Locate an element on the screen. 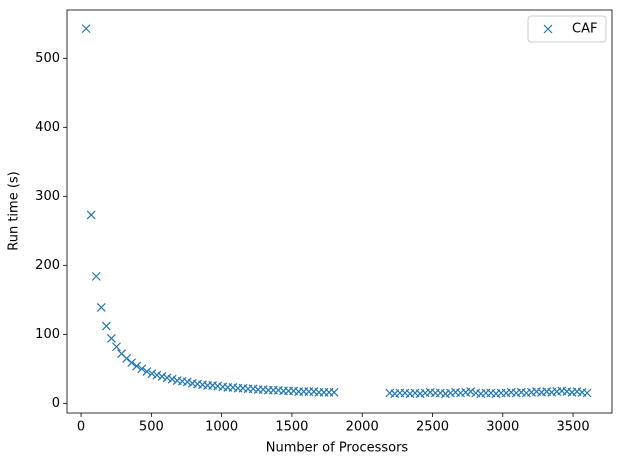 The width and height of the screenshot is (626, 462). y-tick-label: 300 is located at coordinates (47, 196).